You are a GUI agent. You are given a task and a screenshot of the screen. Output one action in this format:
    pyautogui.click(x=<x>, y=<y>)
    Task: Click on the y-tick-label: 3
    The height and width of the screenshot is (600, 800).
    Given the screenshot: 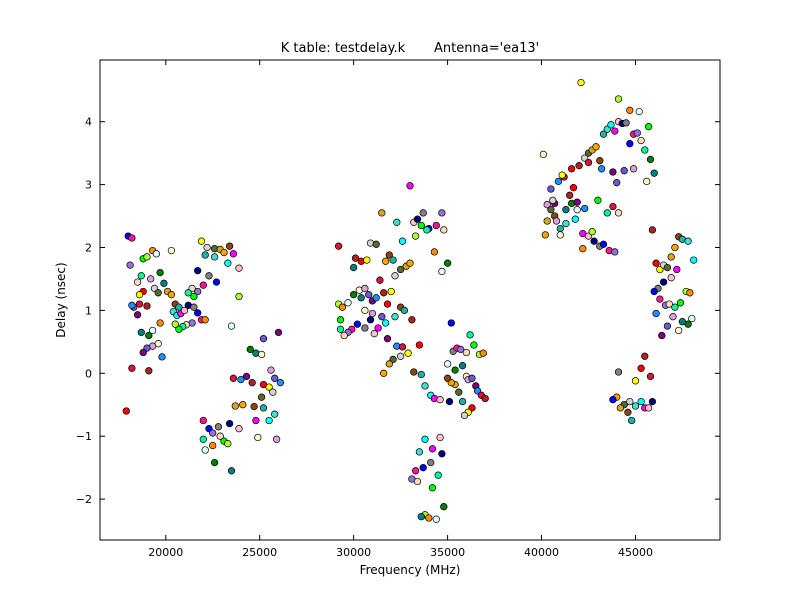 What is the action you would take?
    pyautogui.click(x=88, y=185)
    